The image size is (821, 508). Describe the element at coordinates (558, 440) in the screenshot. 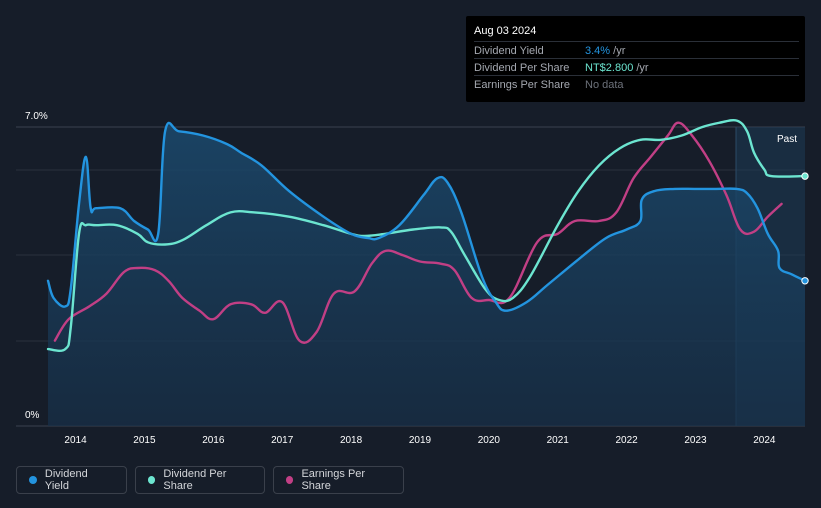

I see `x-tick-label: 2021` at that location.